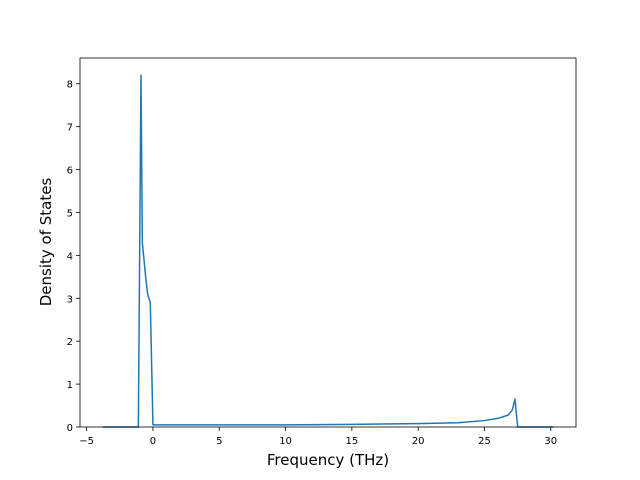 Image resolution: width=640 pixels, height=480 pixels. What do you see at coordinates (70, 256) in the screenshot?
I see `y-tick-label: 4` at bounding box center [70, 256].